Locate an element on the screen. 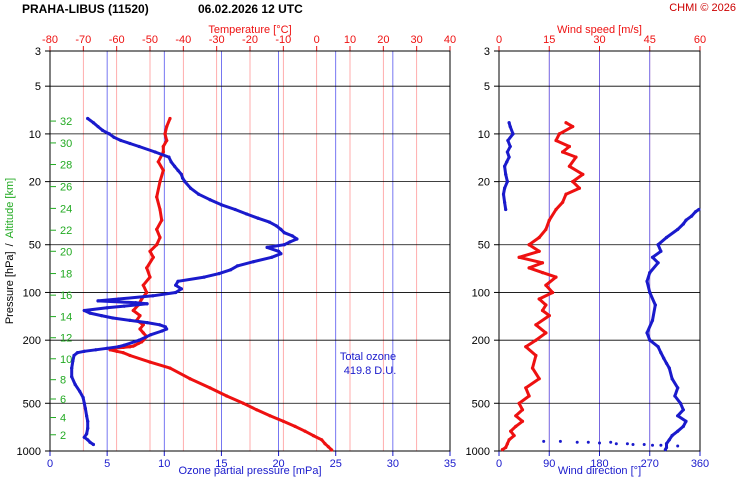 The height and width of the screenshot is (500, 740). y-axis-title: Pressure [hPa] / Altitude [km] is located at coordinates (10, 251).